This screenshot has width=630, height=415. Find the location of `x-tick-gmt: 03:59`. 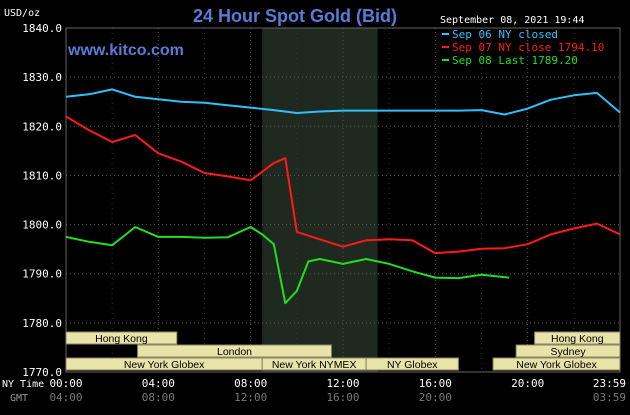

x-tick-gmt: 03:59 is located at coordinates (609, 397).